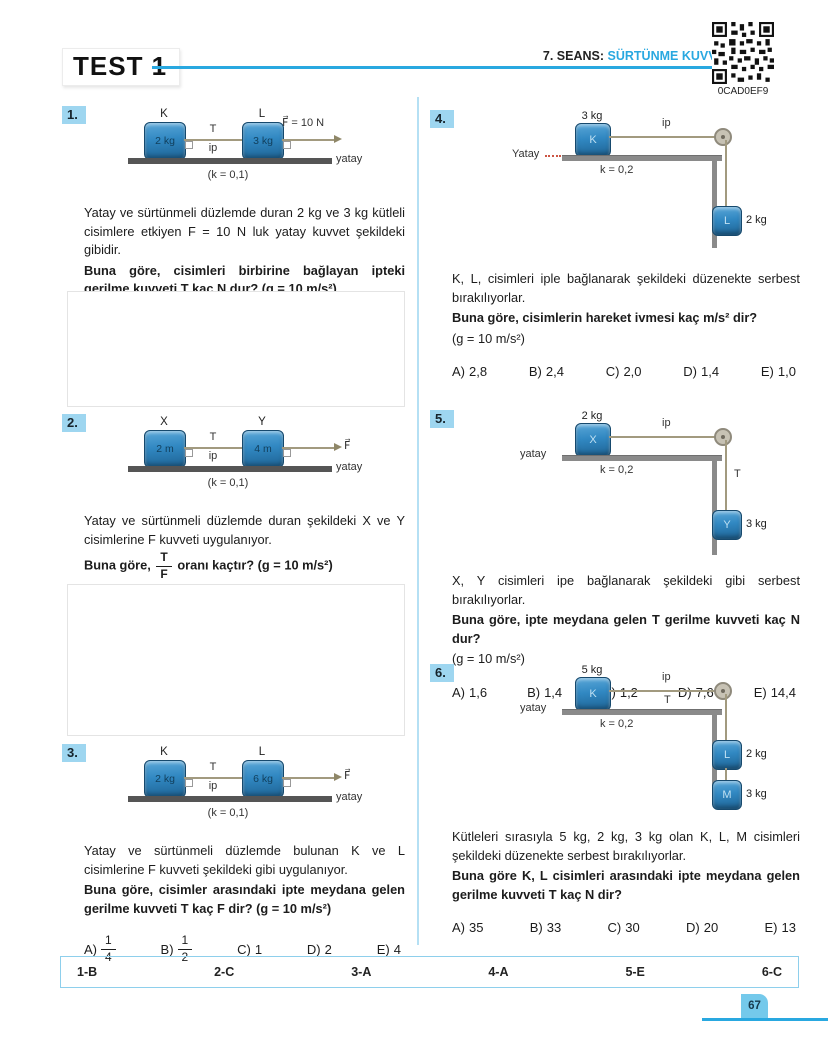  What do you see at coordinates (263, 449) in the screenshot?
I see `block-mass: 4 m` at bounding box center [263, 449].